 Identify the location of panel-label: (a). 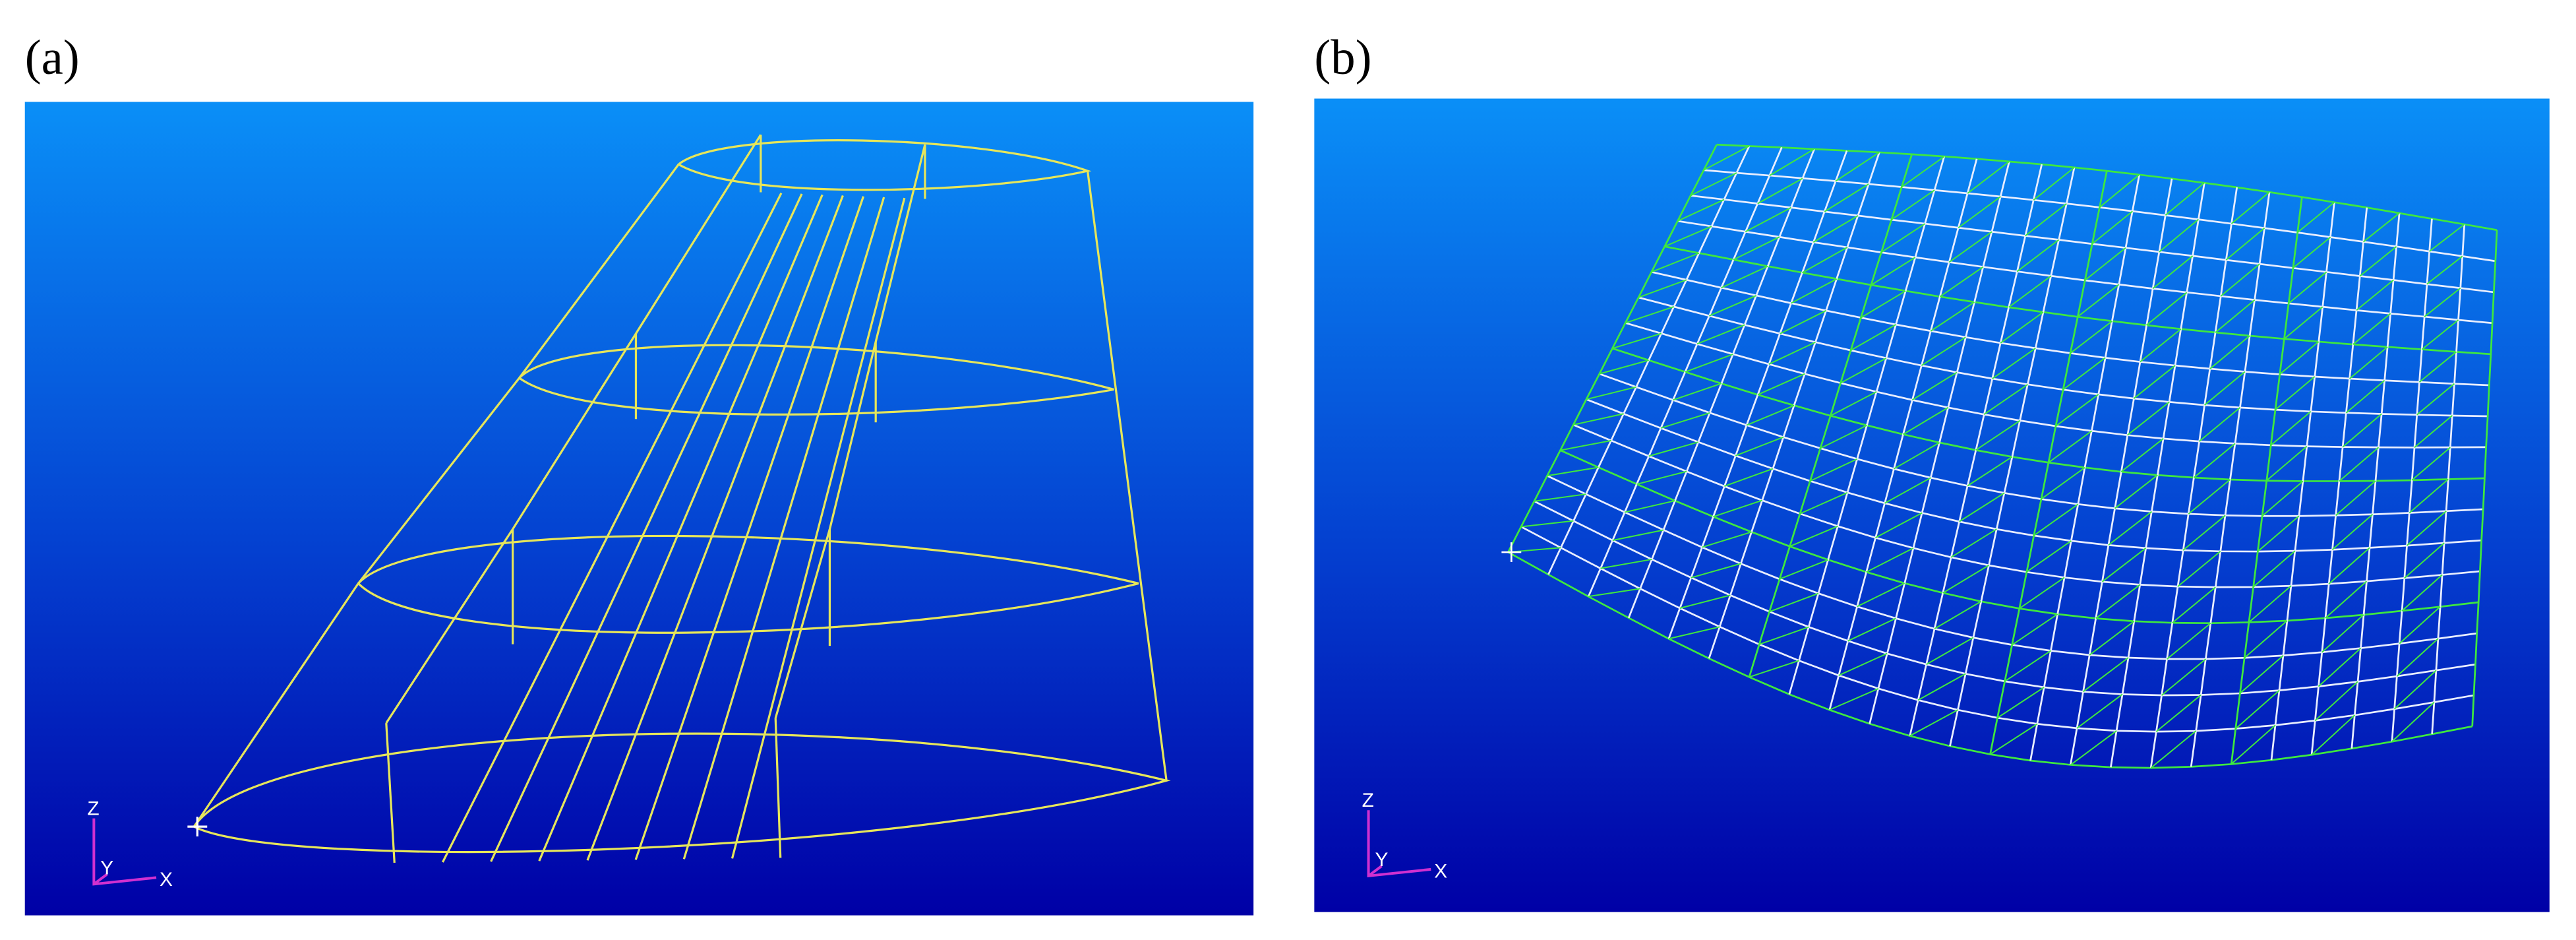
(52, 58).